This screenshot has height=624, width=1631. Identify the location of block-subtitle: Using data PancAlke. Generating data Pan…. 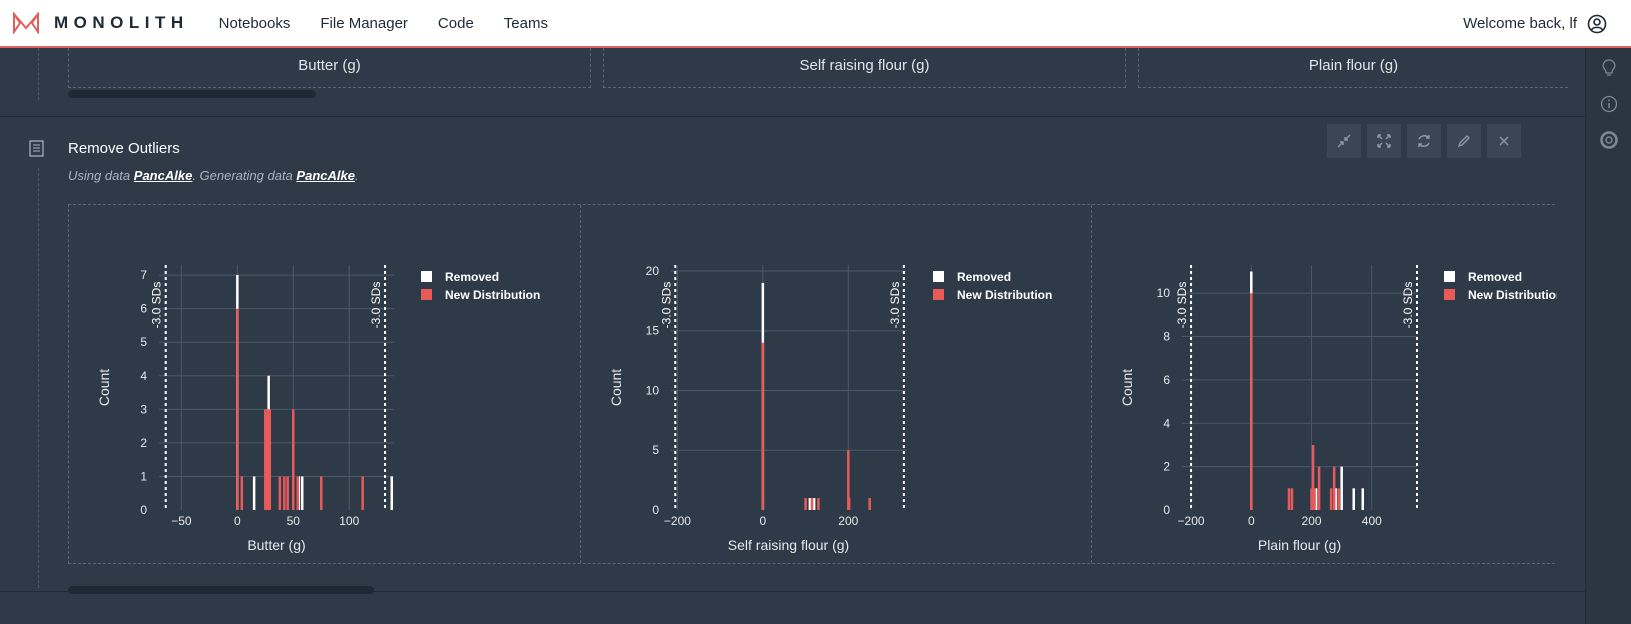
(213, 175).